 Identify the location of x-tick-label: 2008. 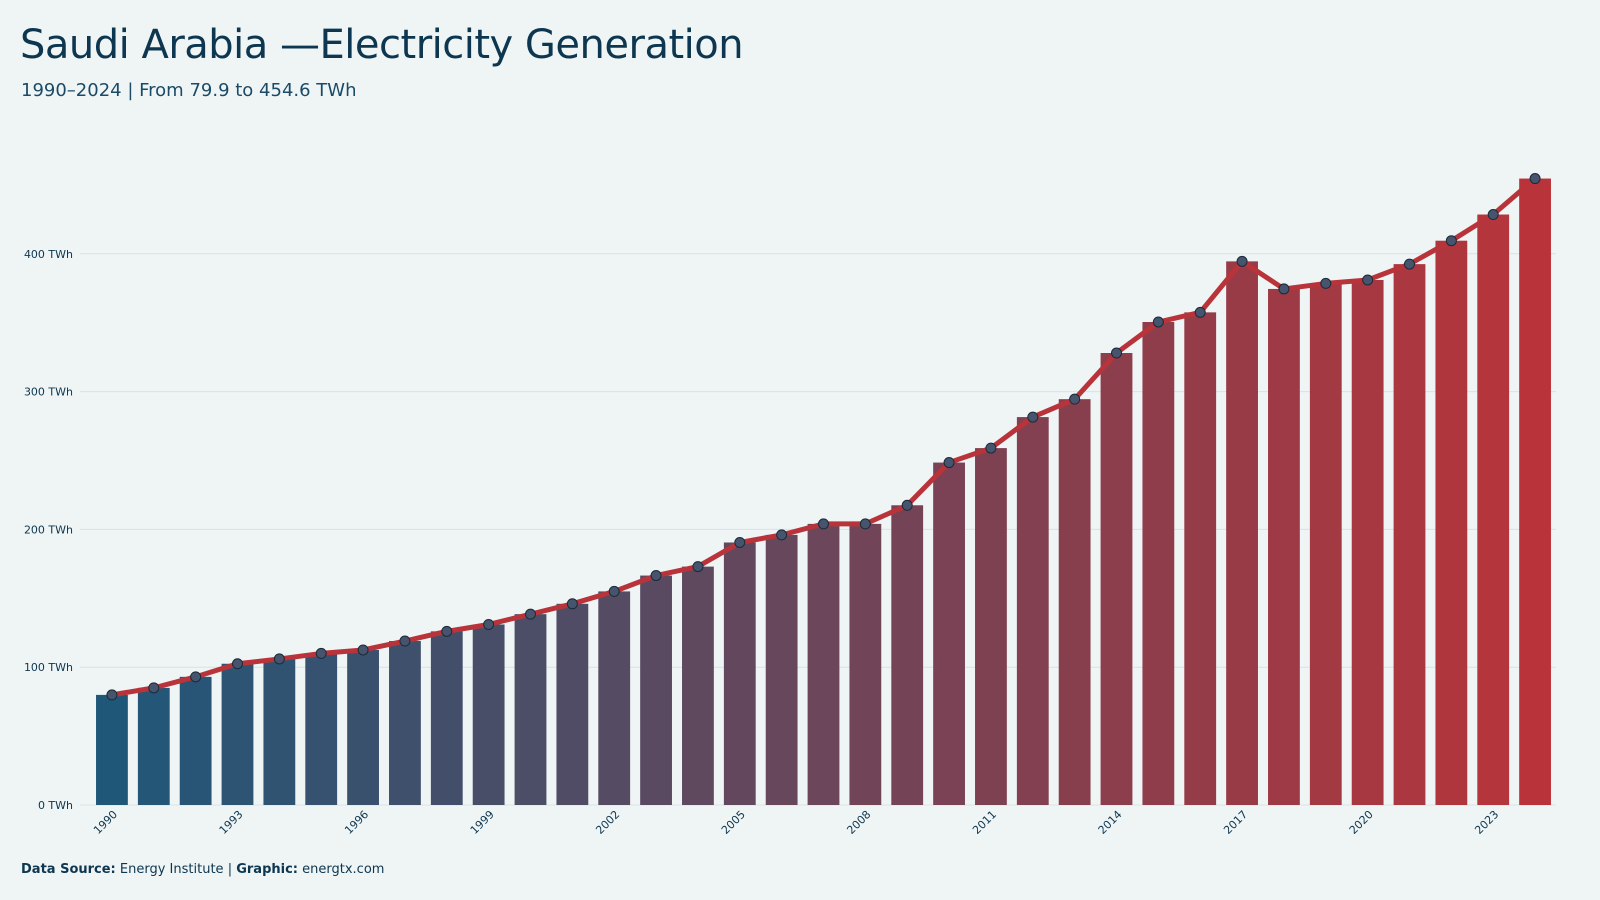
(858, 822).